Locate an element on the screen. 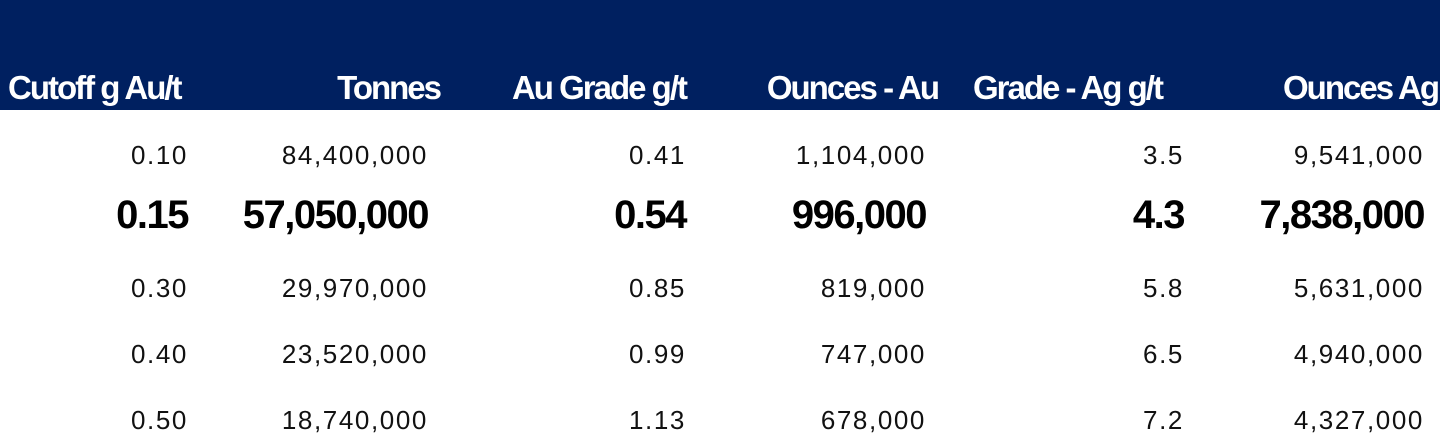 Image resolution: width=1440 pixels, height=445 pixels. table-cell: 4,940,000 is located at coordinates (1358, 354).